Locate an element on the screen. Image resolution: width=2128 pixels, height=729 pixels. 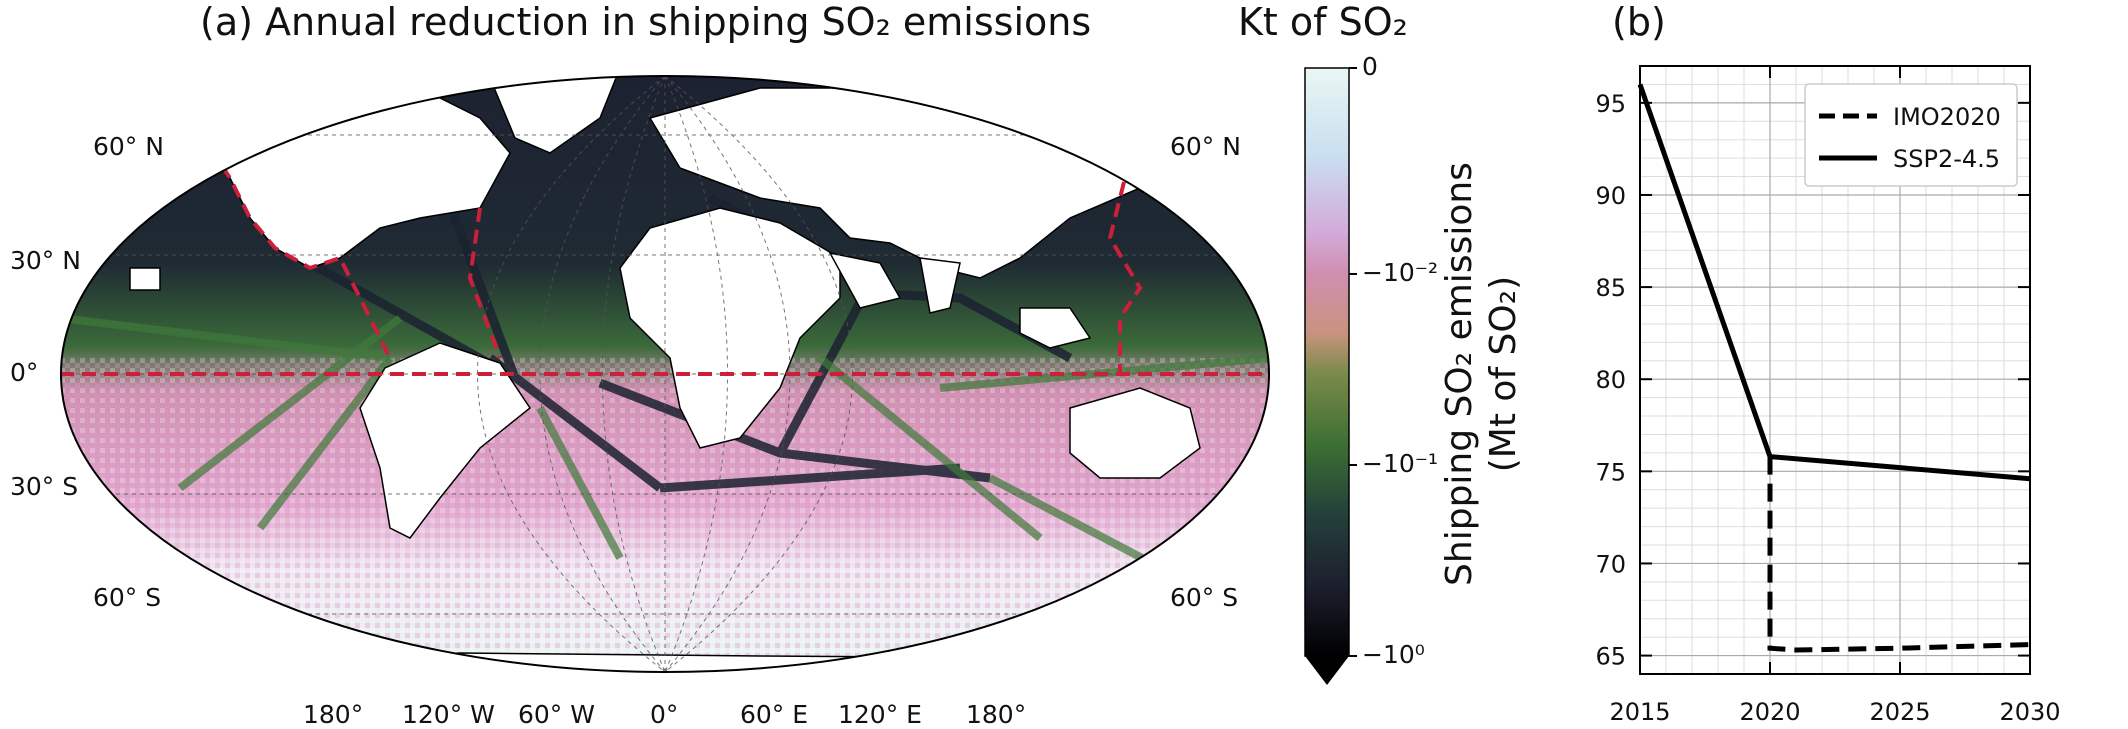
x-tick-label: 2015 is located at coordinates (1639, 712).